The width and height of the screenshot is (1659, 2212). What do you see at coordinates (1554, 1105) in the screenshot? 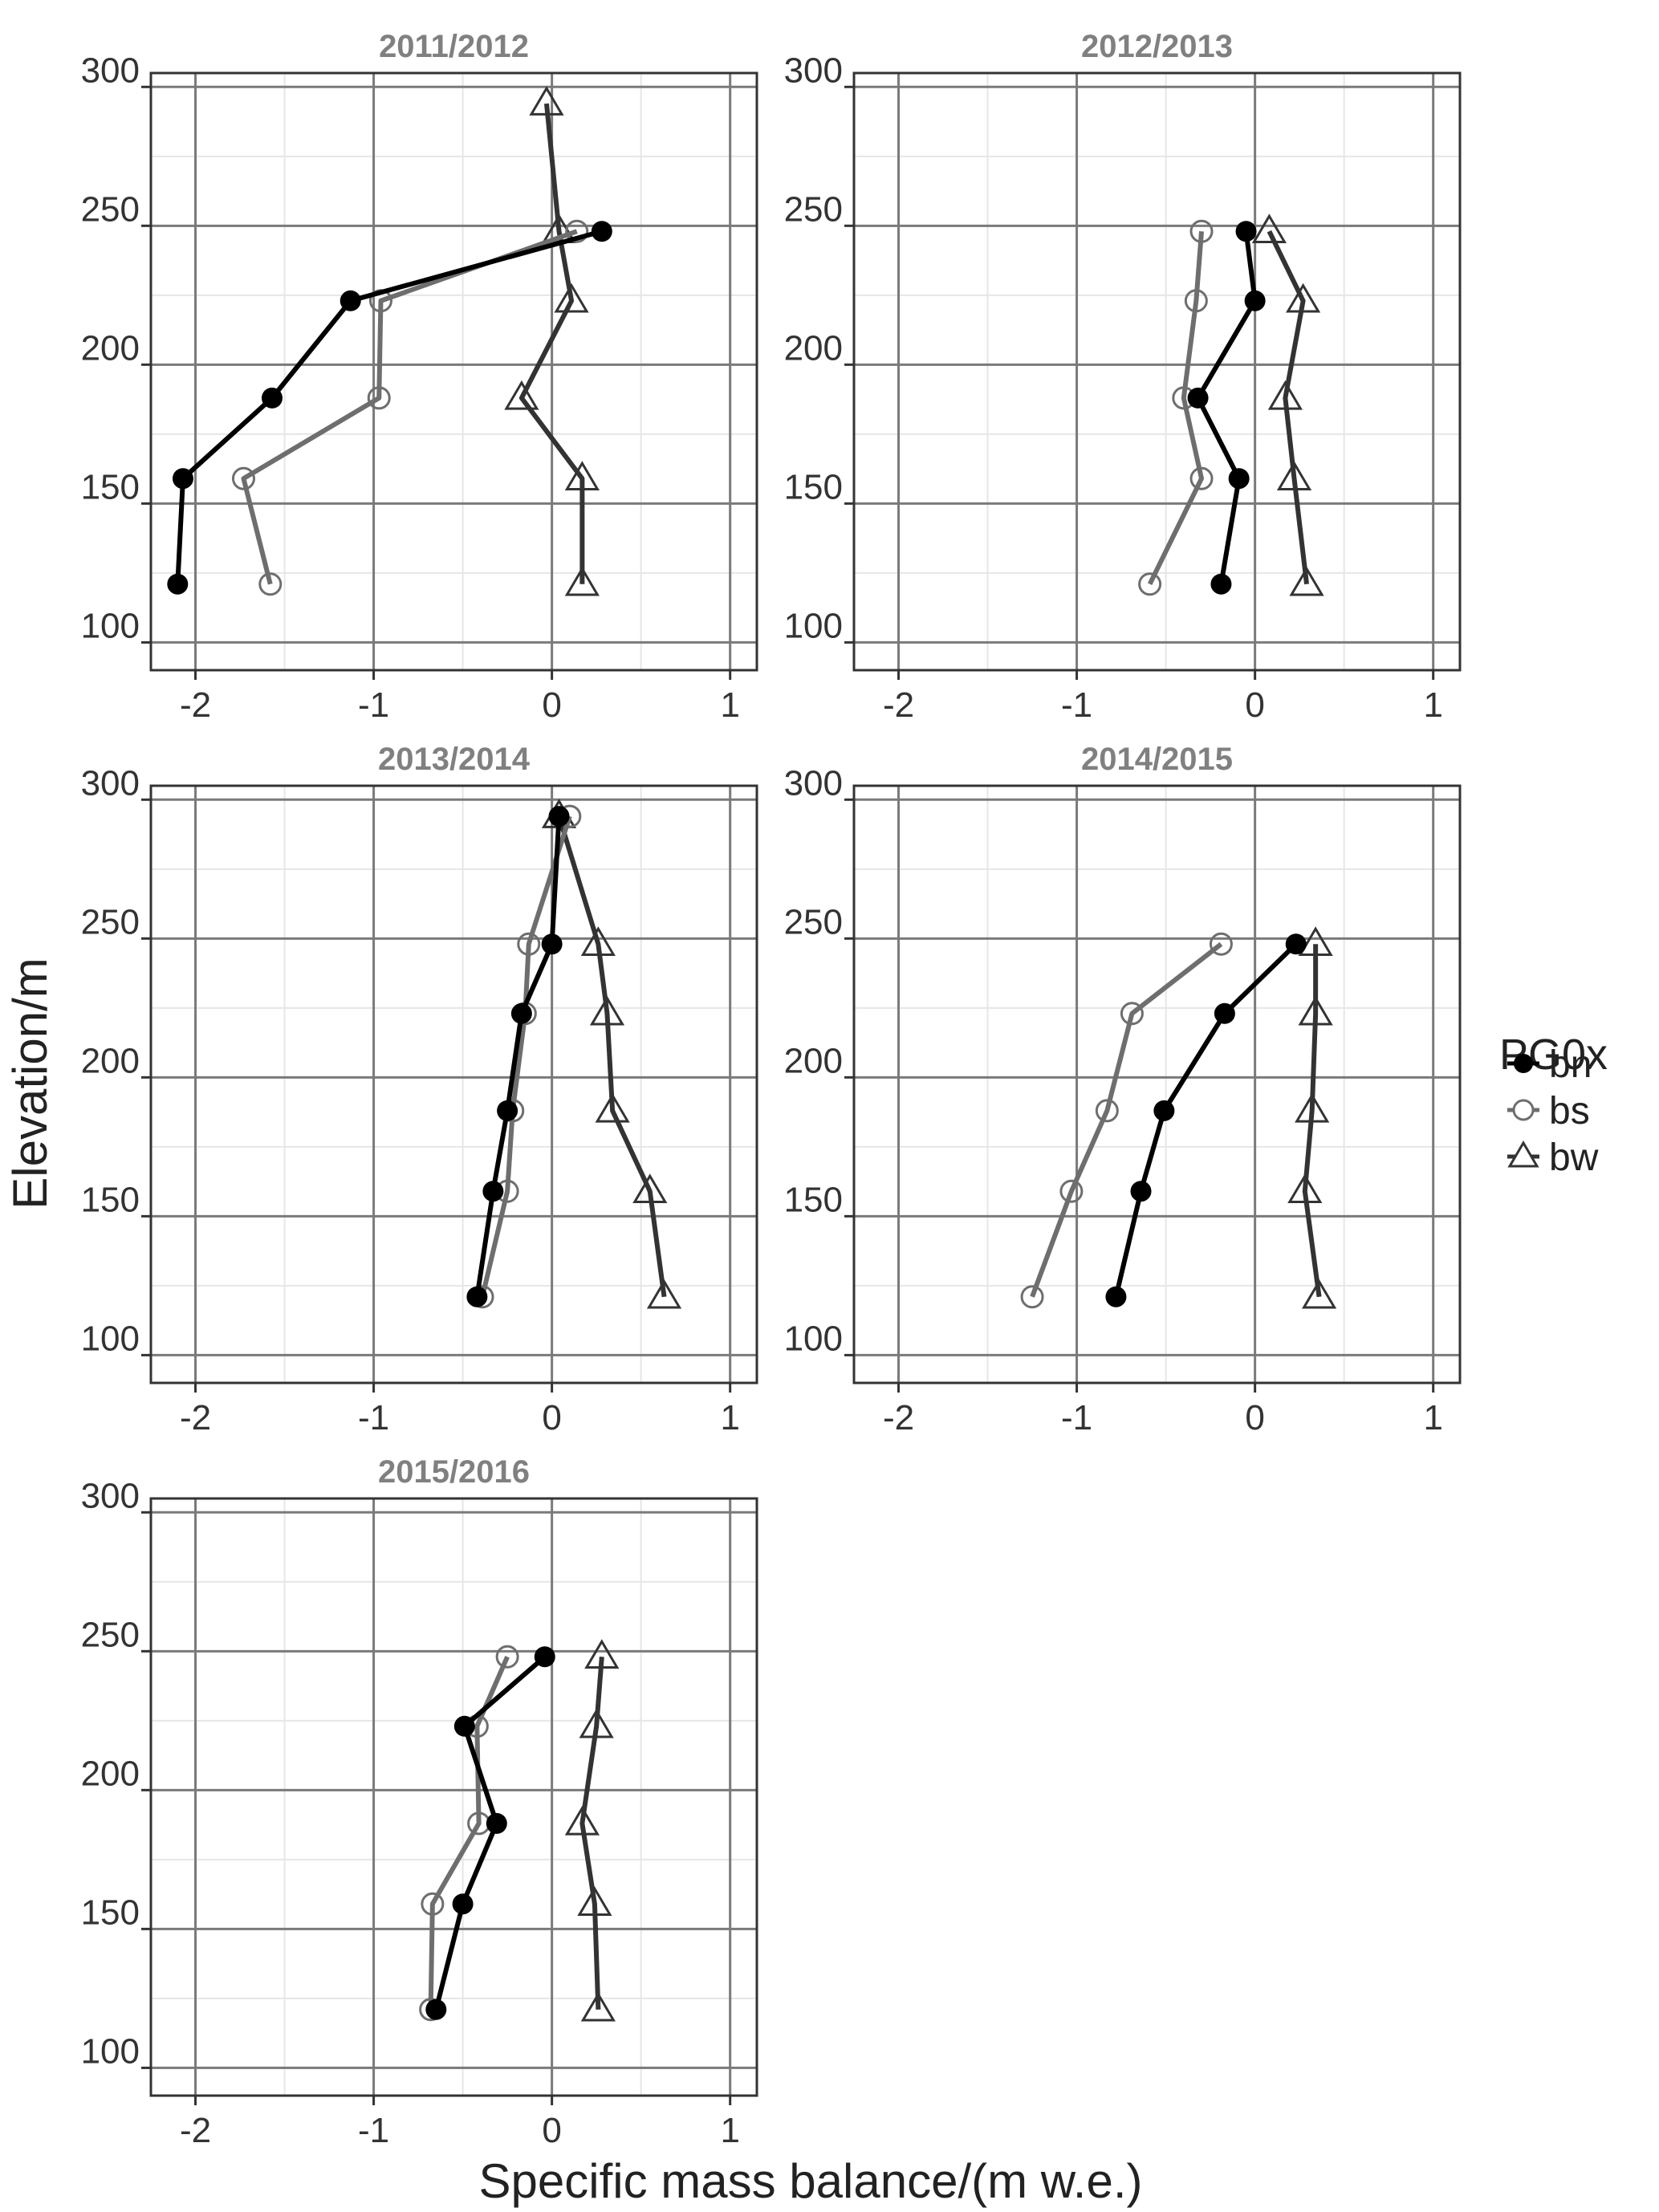
I see `legend: PG0x bn bs bw` at bounding box center [1554, 1105].